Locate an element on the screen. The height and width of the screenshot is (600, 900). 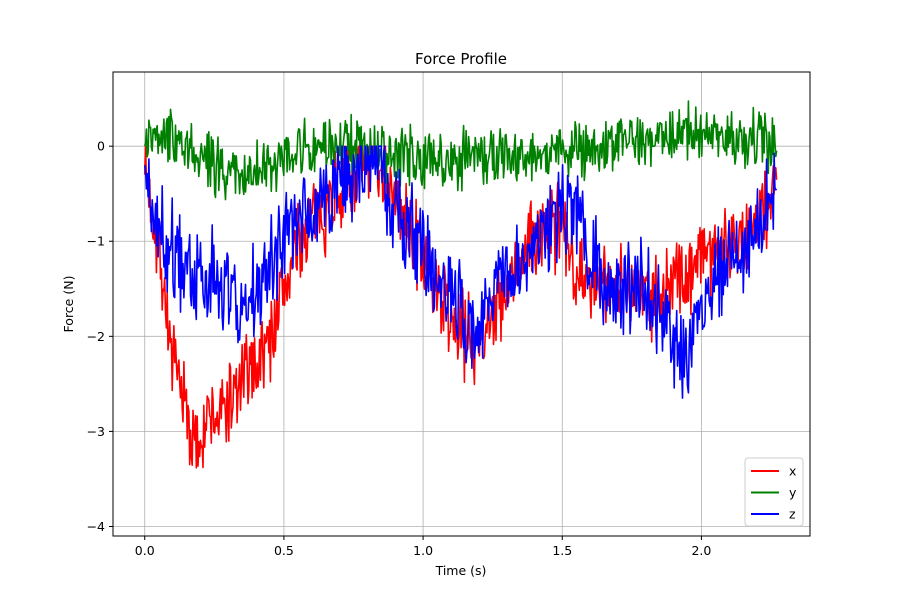
y-tick-label: −4 is located at coordinates (96, 526).